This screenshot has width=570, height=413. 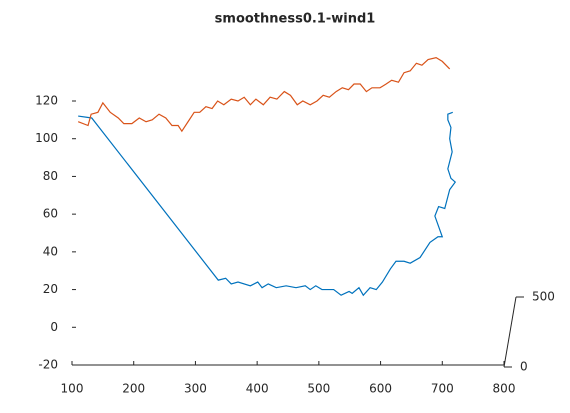 I want to click on x-tick-label: 700, so click(x=442, y=389).